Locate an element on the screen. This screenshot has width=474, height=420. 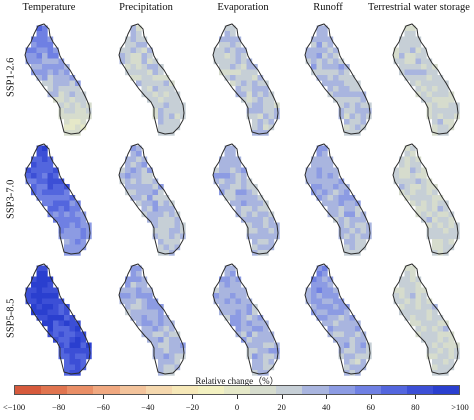
column-title-runoff: Runoff is located at coordinates (328, 7).